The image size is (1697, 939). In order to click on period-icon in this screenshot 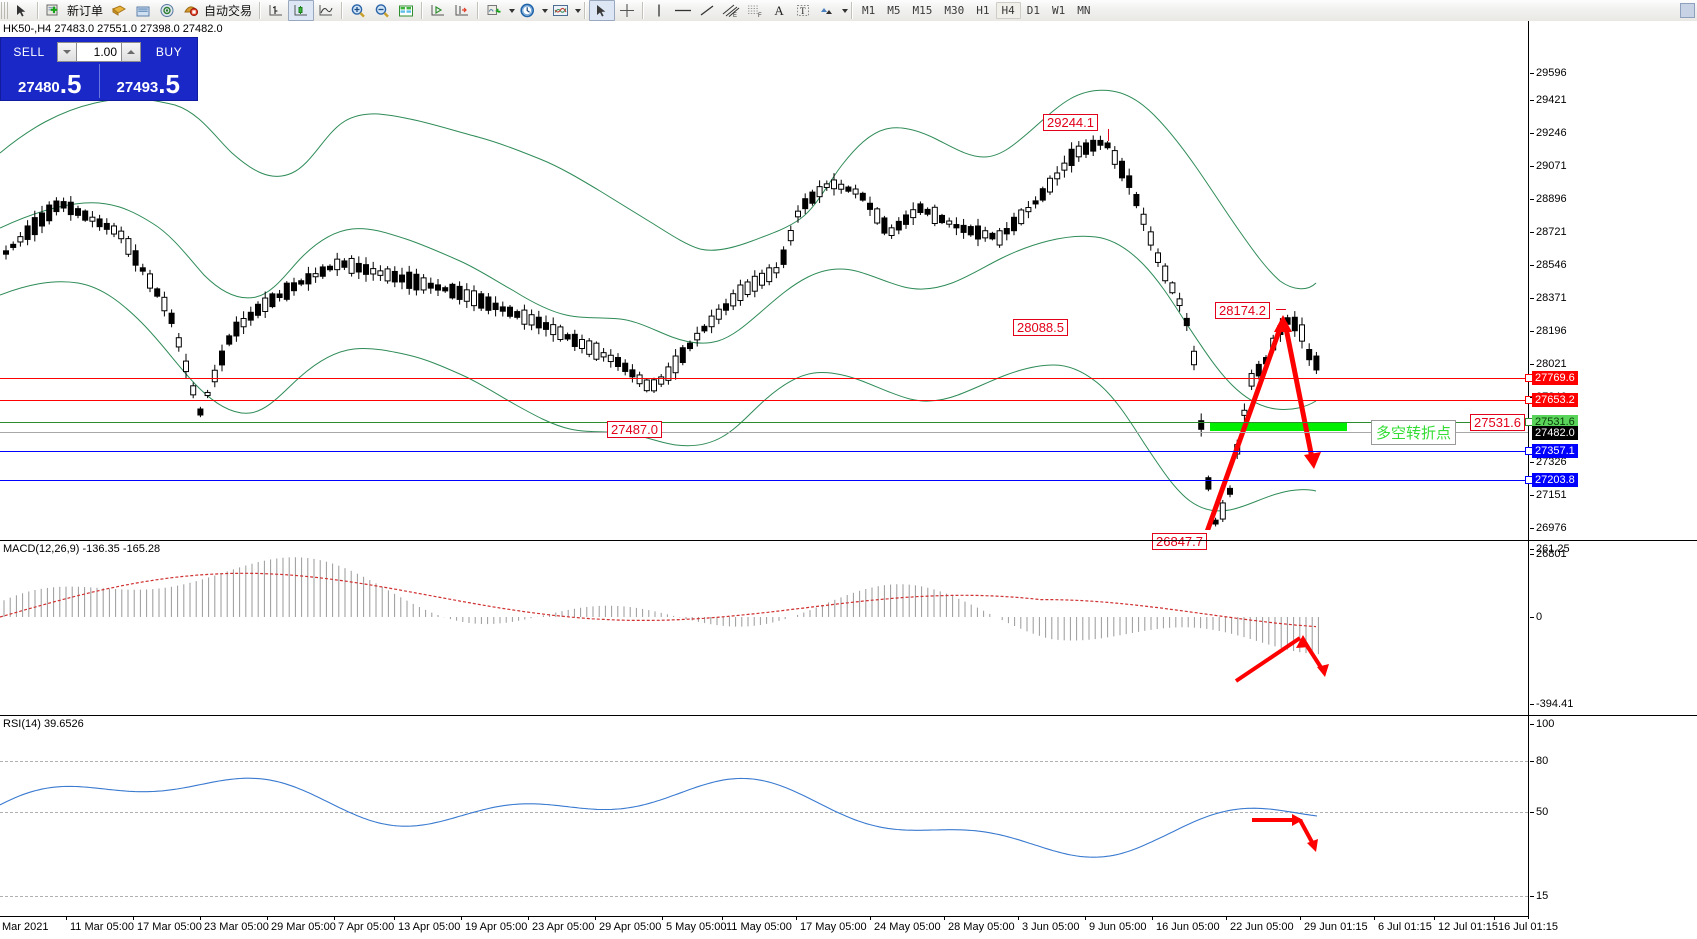, I will do `click(527, 10)`.